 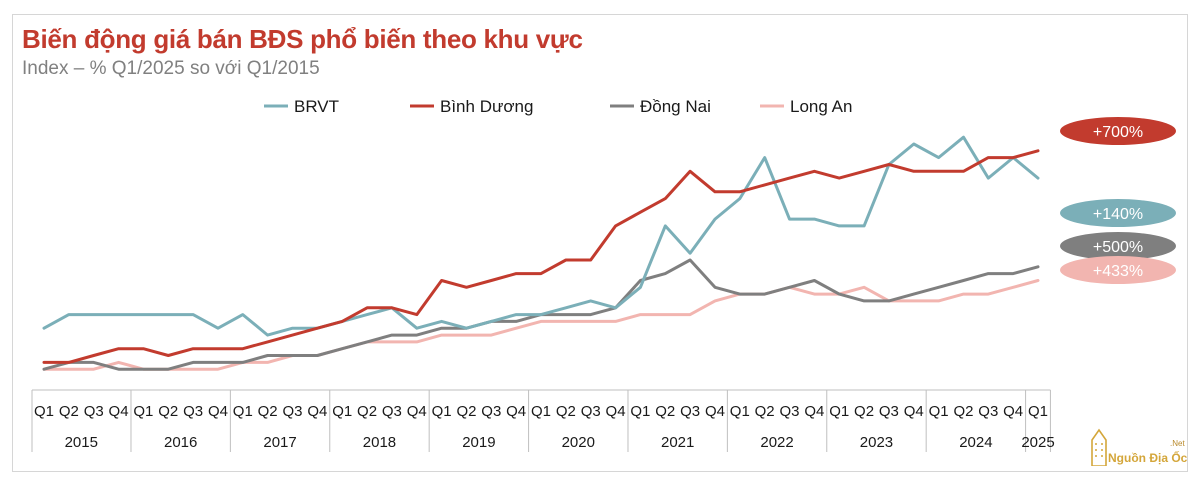 What do you see at coordinates (478, 442) in the screenshot?
I see `x-year-label: 2019` at bounding box center [478, 442].